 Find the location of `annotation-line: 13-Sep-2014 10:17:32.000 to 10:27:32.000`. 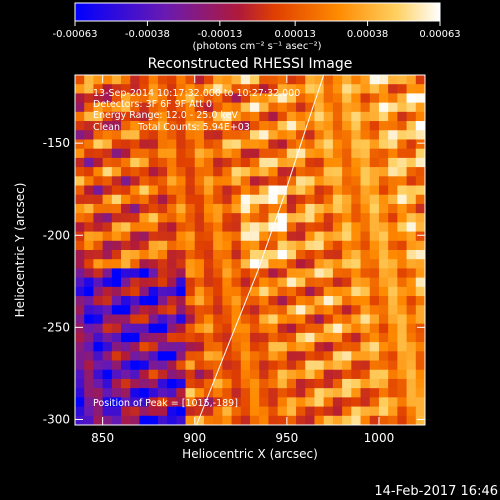

annotation-line: 13-Sep-2014 10:17:32.000 to 10:27:32.000 is located at coordinates (196, 93).